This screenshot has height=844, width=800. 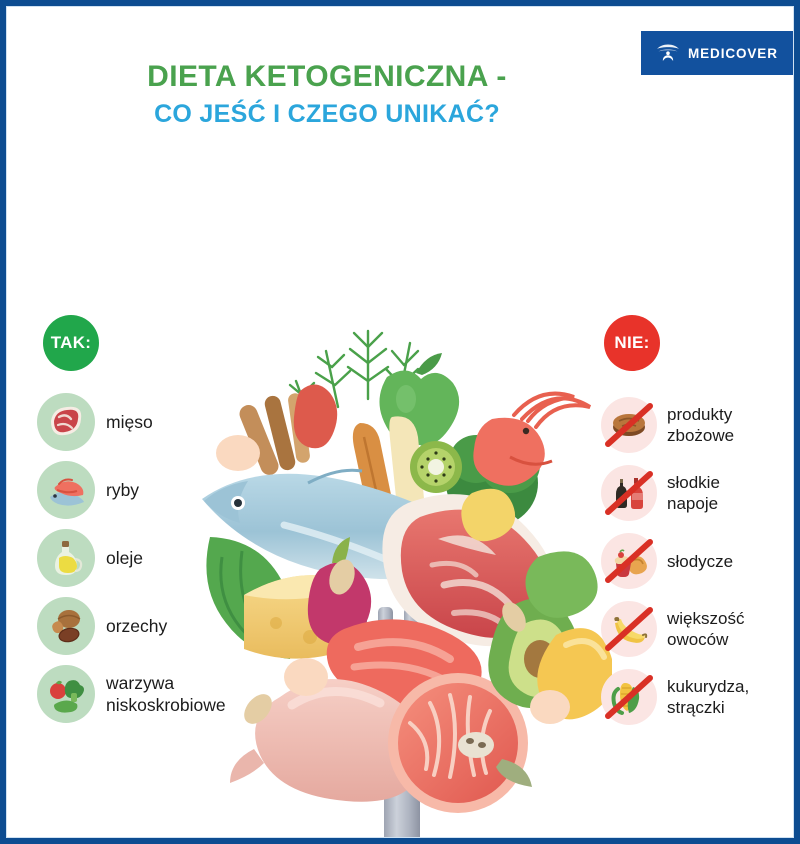 I want to click on badge-no: NIE:, so click(x=632, y=343).